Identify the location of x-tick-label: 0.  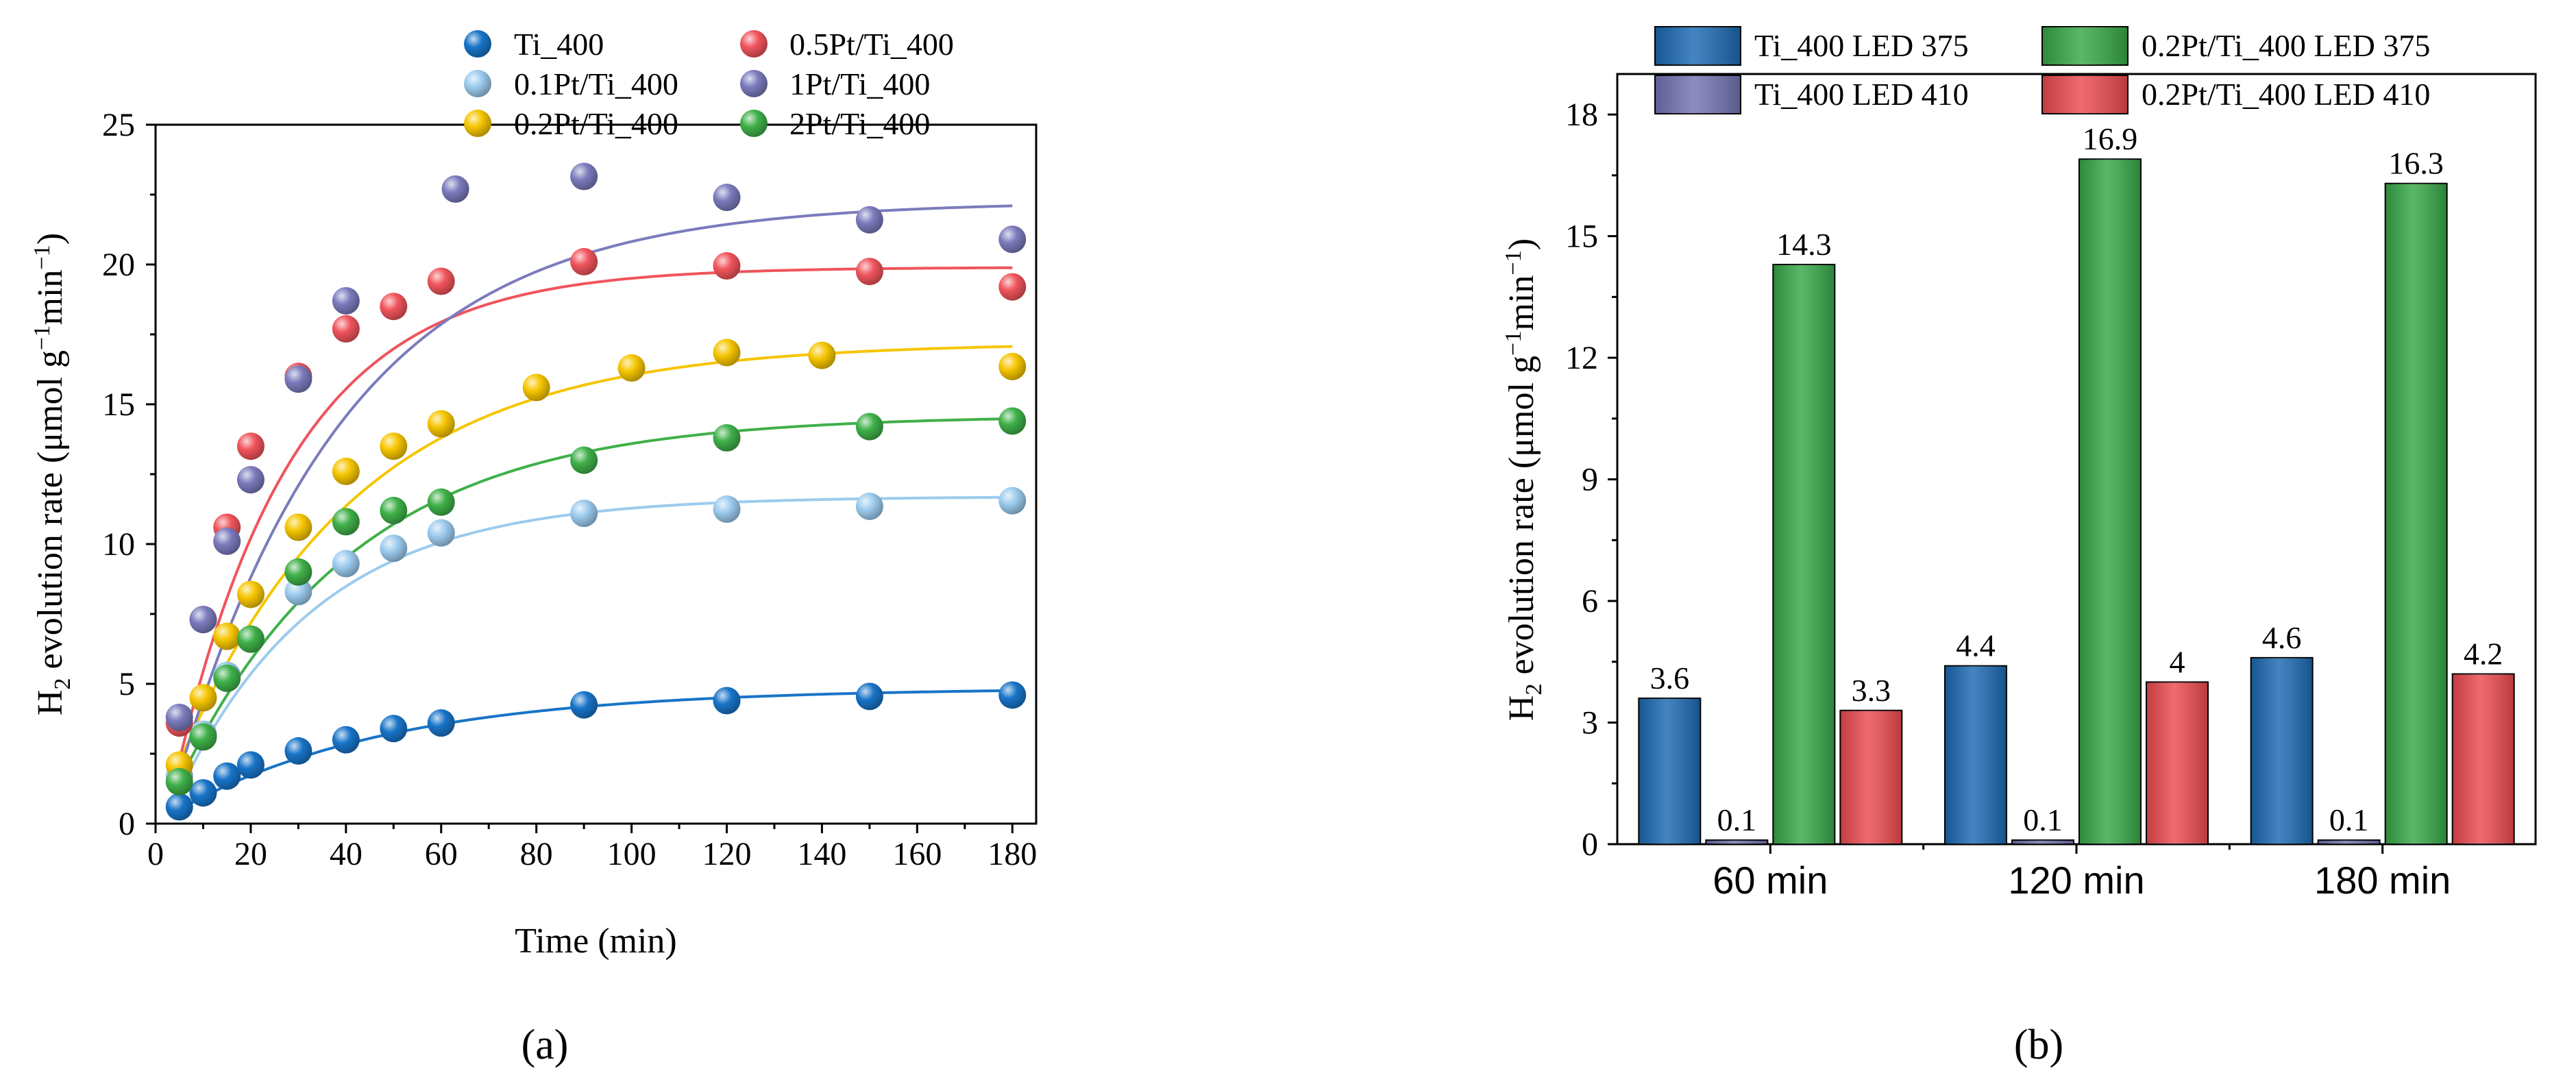
(156, 854).